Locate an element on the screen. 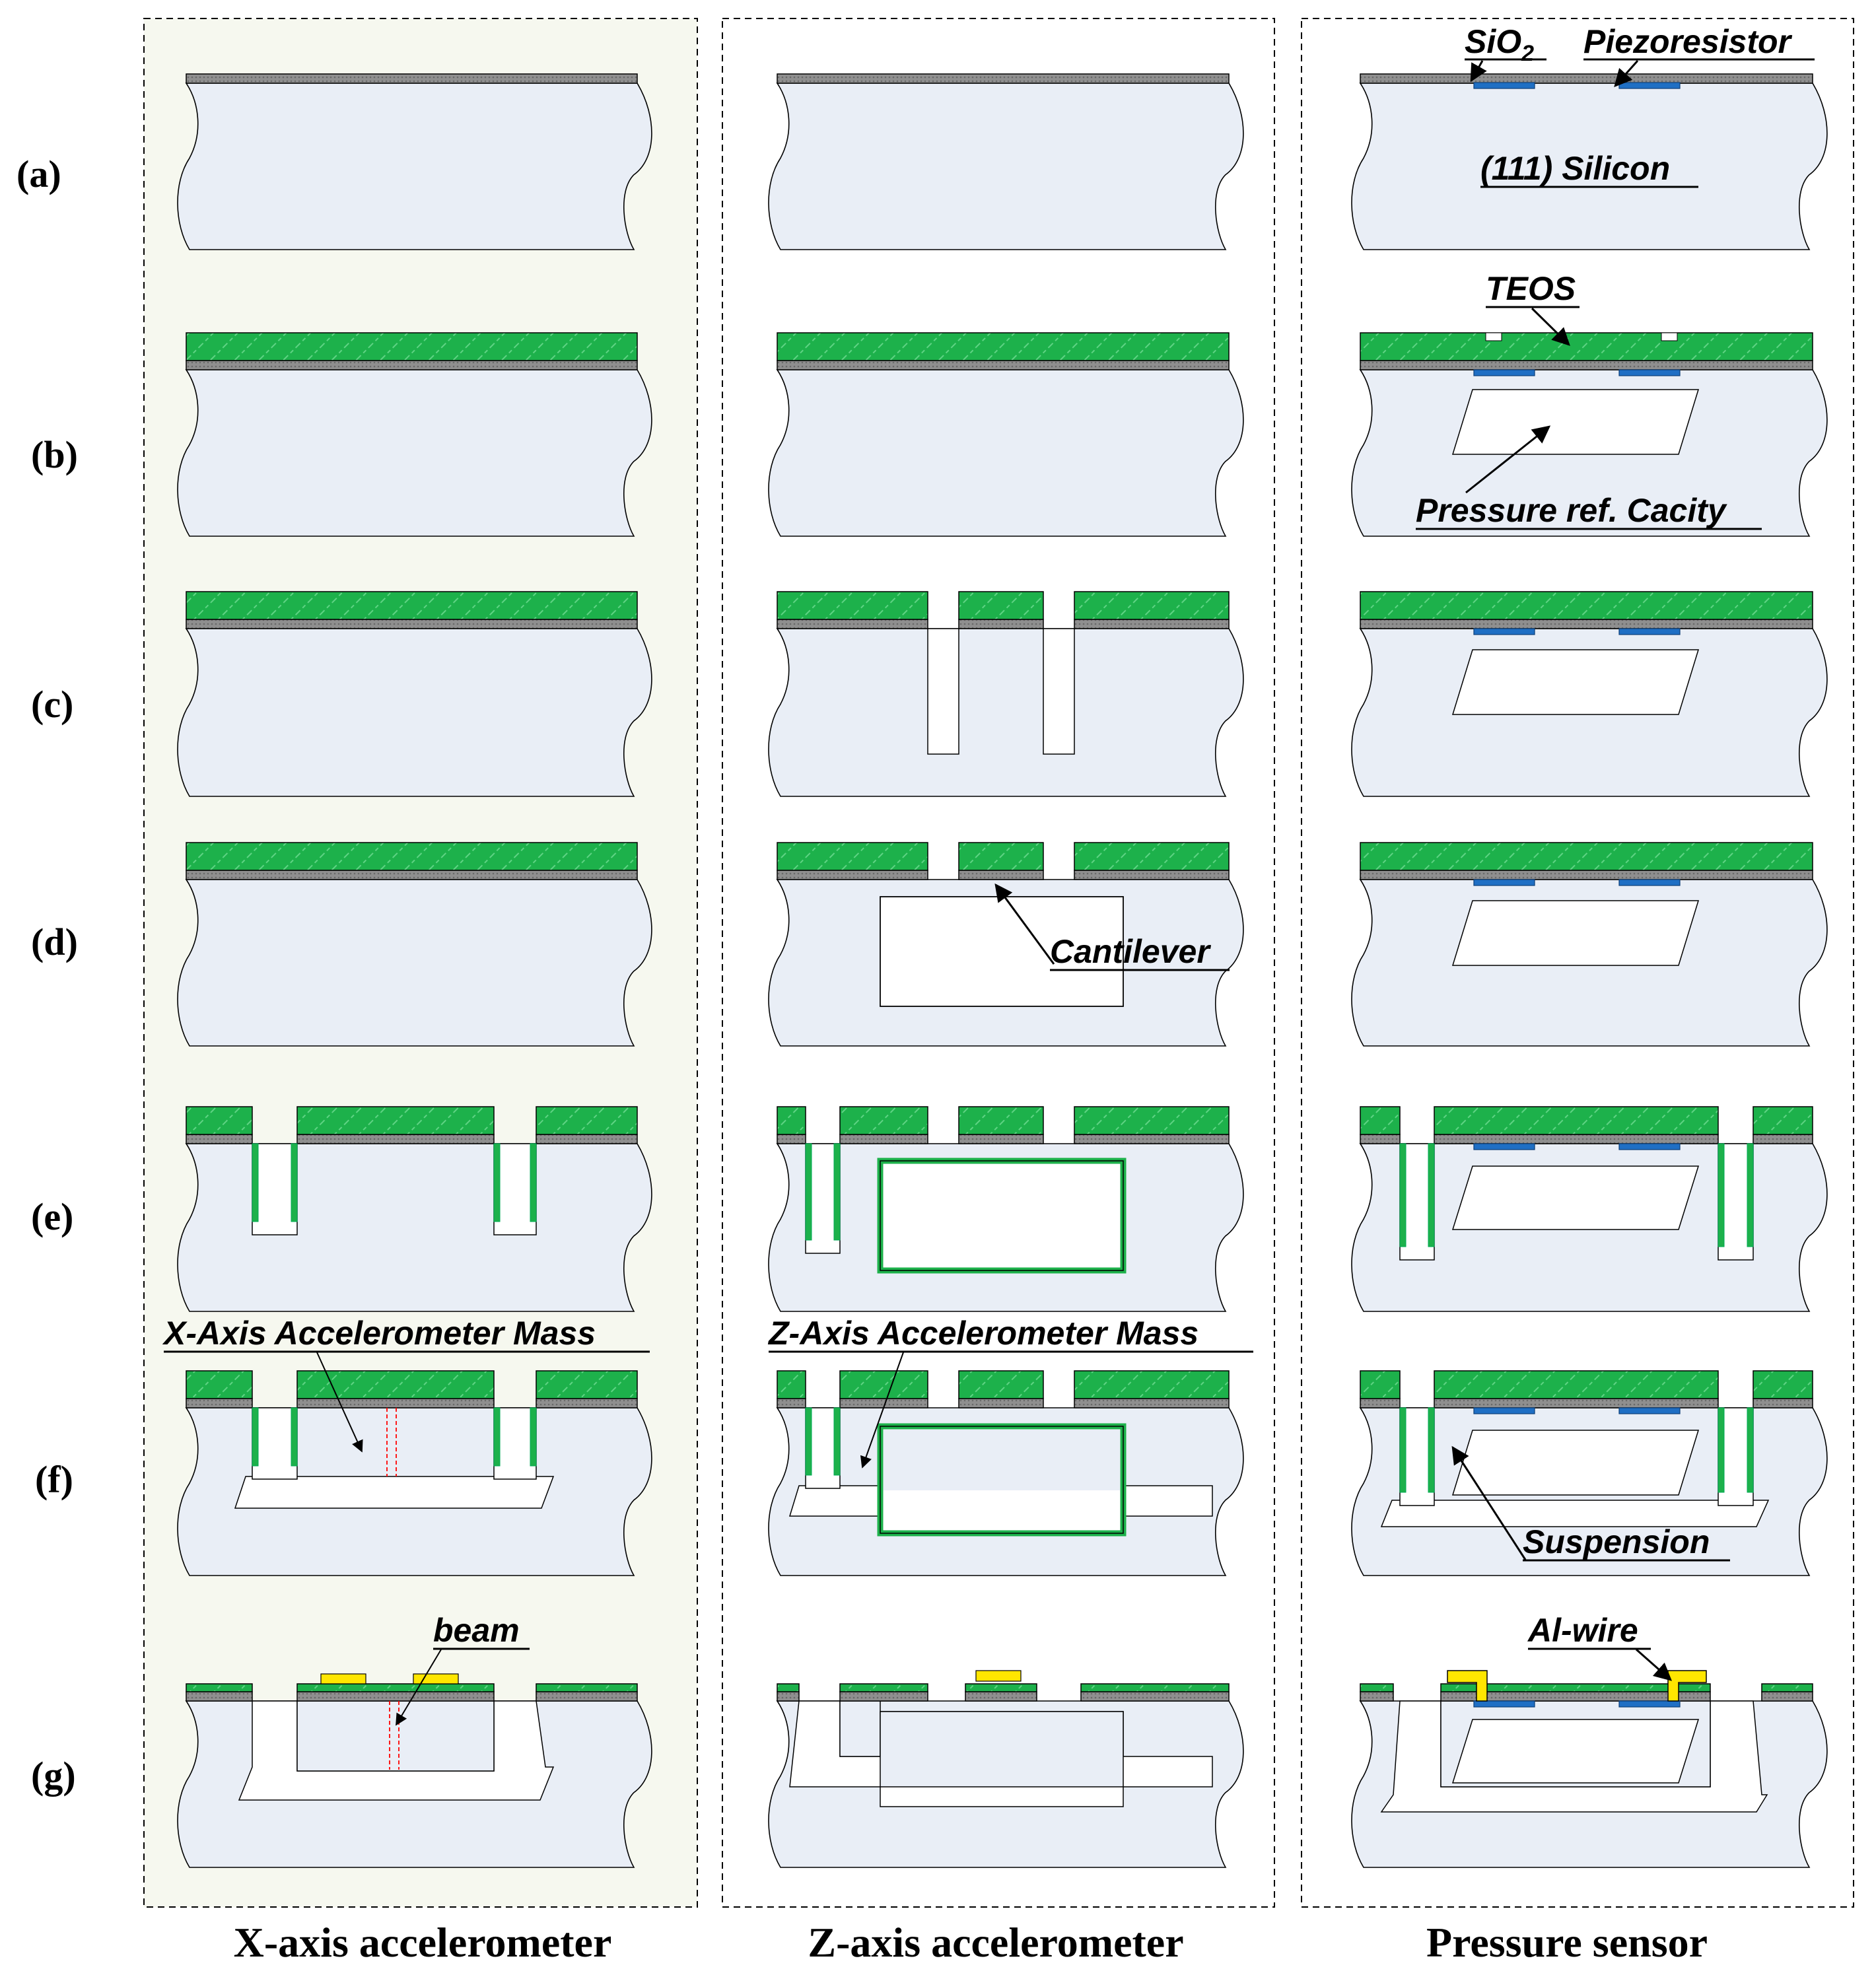 The height and width of the screenshot is (1977, 1876). film-p-d-oxide is located at coordinates (1586, 875).